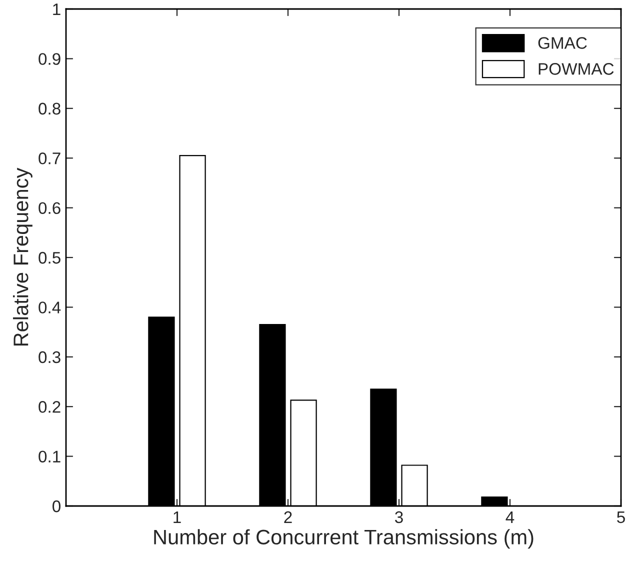 This screenshot has width=633, height=570. Describe the element at coordinates (562, 43) in the screenshot. I see `legend-label: GMAC` at that location.